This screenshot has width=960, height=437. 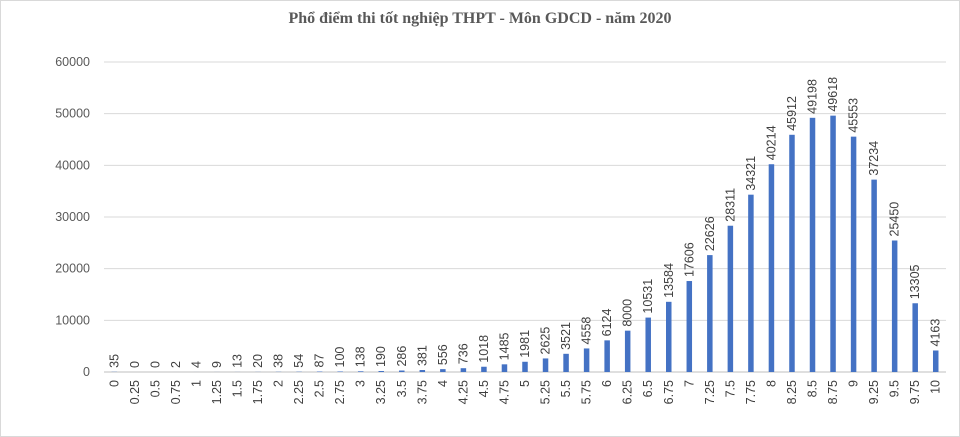 I want to click on x-tick-label: 4.75, so click(x=504, y=392).